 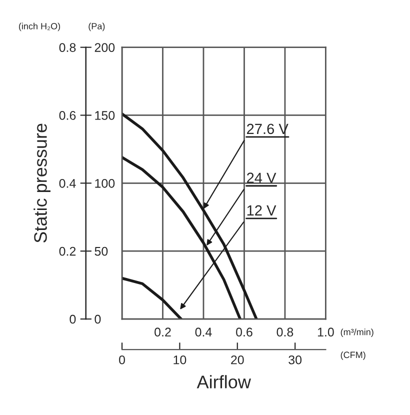 I want to click on y-axis-title: Static pressure, so click(x=42, y=183).